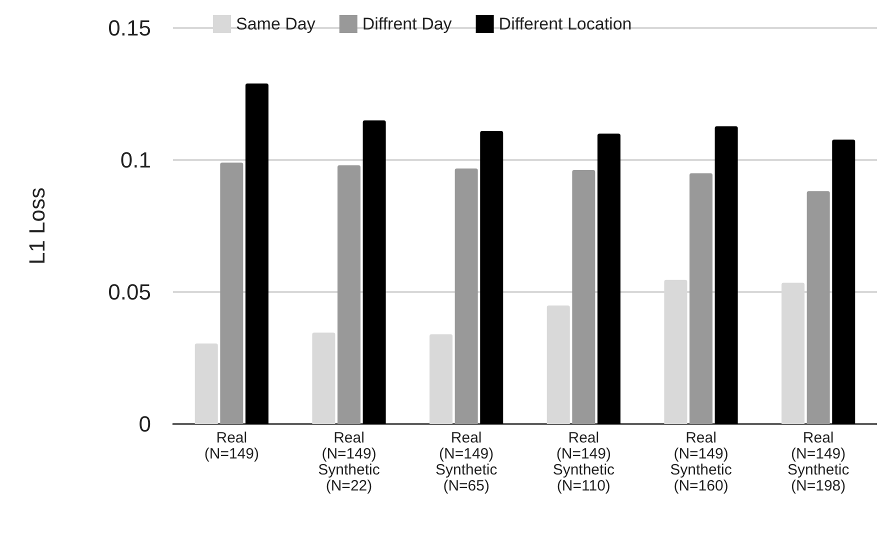 The height and width of the screenshot is (533, 885). Describe the element at coordinates (135, 160) in the screenshot. I see `y-tick-label: 0.1` at that location.